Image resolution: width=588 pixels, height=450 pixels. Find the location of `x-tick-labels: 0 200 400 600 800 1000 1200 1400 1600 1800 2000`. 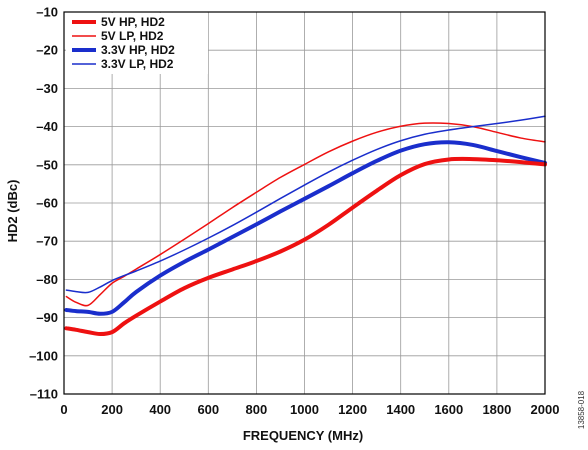

x-tick-labels: 0 200 400 600 800 1000 1200 1400 1600 1800 2000 is located at coordinates (309, 409).